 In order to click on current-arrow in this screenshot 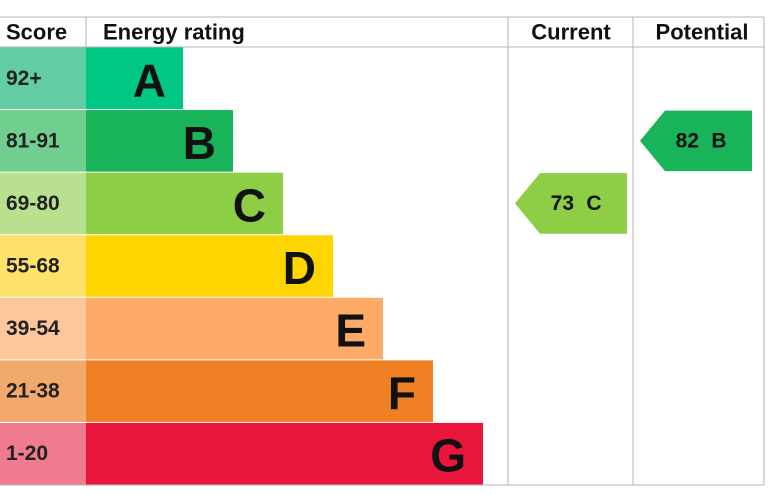, I will do `click(571, 203)`.